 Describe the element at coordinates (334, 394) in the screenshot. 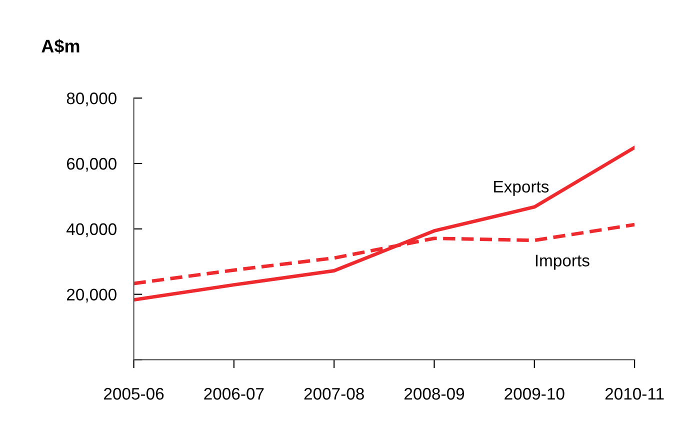

I see `x-tick-label: 2007-08` at that location.